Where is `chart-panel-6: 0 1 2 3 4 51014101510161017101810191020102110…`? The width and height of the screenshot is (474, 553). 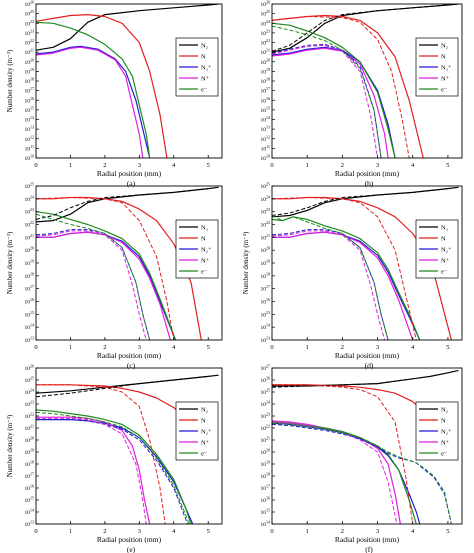 chart-panel-6: 0 1 2 3 4 51014101510161017101810191020102110… is located at coordinates (362, 458).